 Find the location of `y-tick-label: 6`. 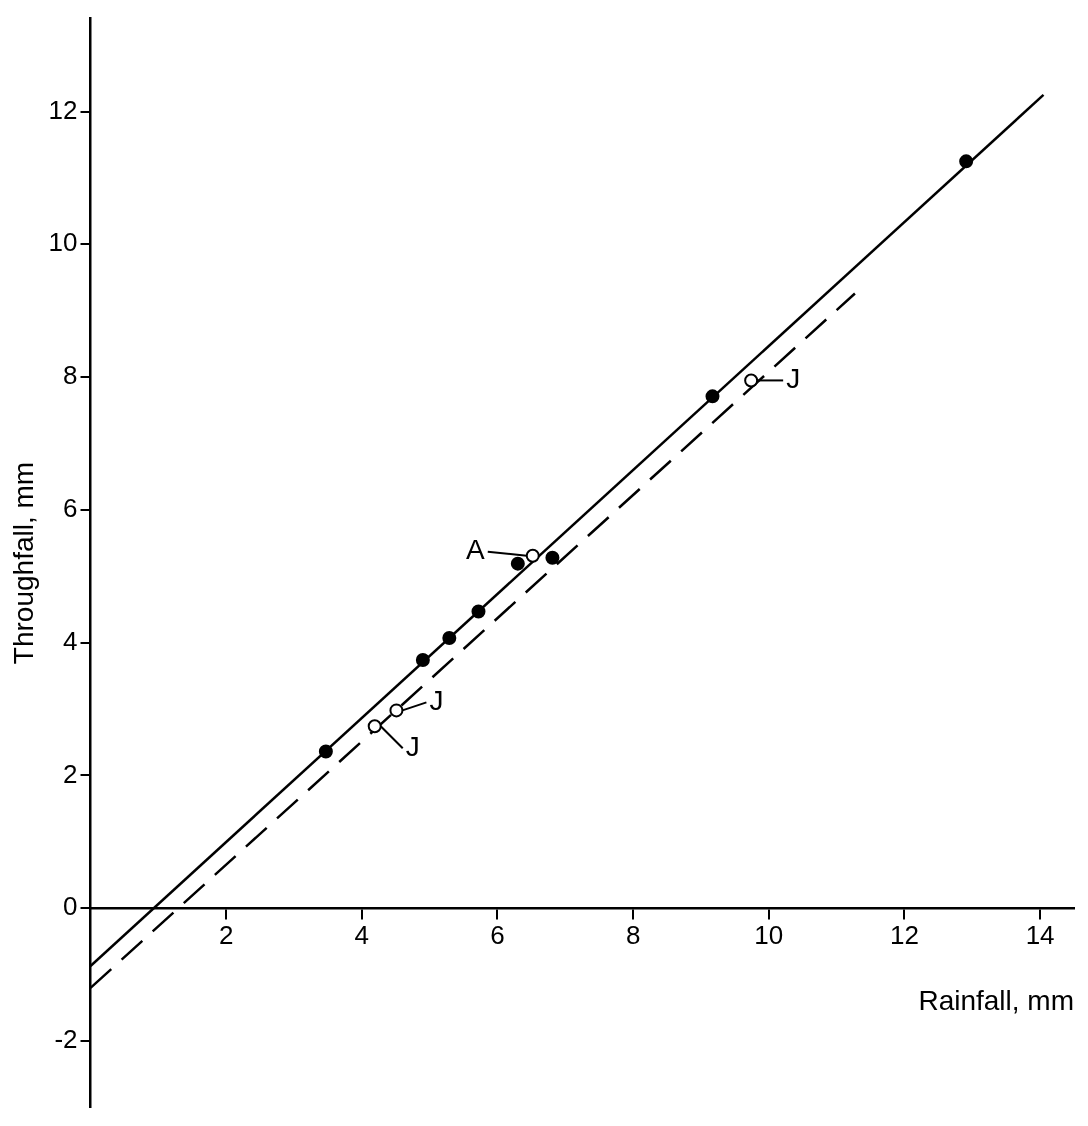

y-tick-label: 6 is located at coordinates (70, 508).